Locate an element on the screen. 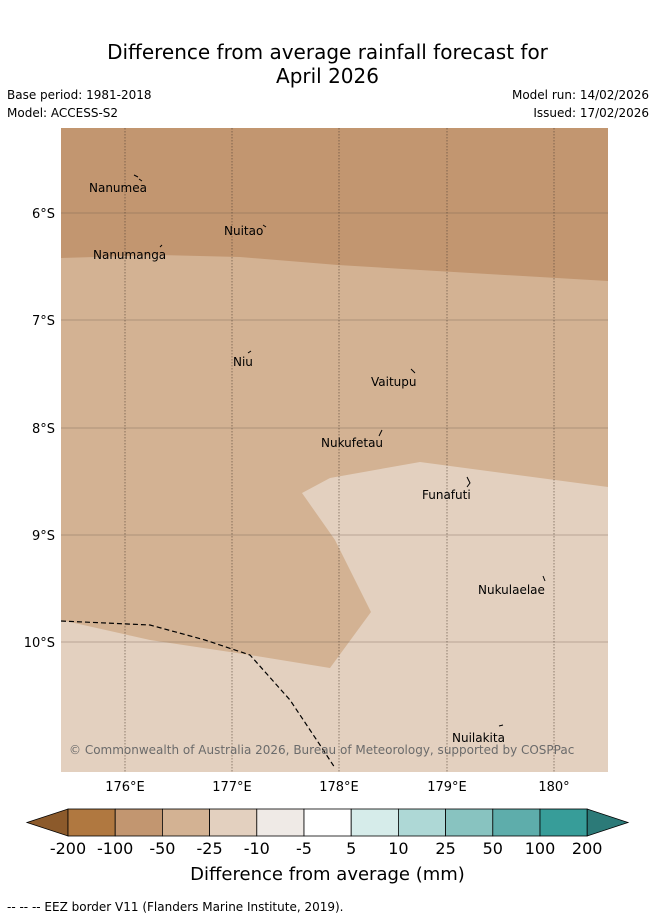 Image resolution: width=655 pixels, height=919 pixels. lon-label: 178°E is located at coordinates (339, 787).